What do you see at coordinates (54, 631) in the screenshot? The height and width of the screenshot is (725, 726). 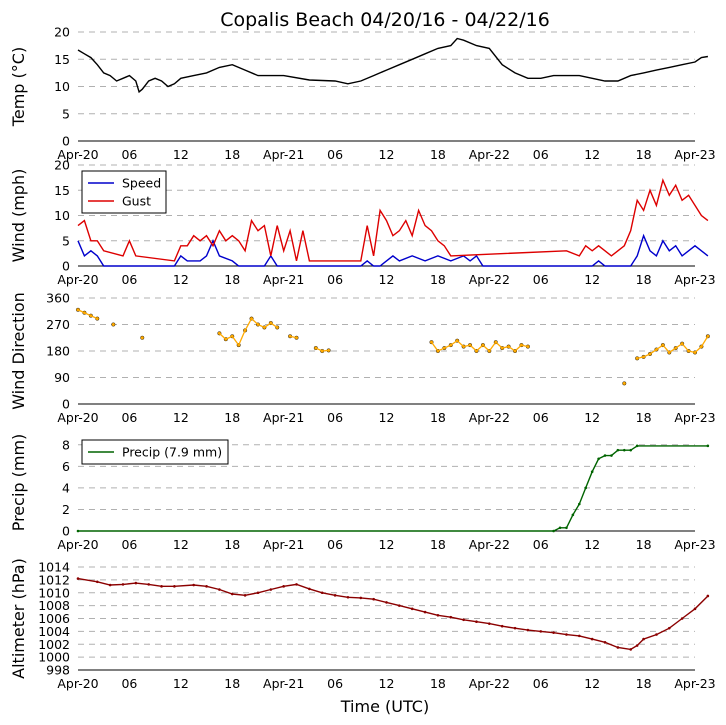 I see `y-tick-label: 1004` at bounding box center [54, 631].